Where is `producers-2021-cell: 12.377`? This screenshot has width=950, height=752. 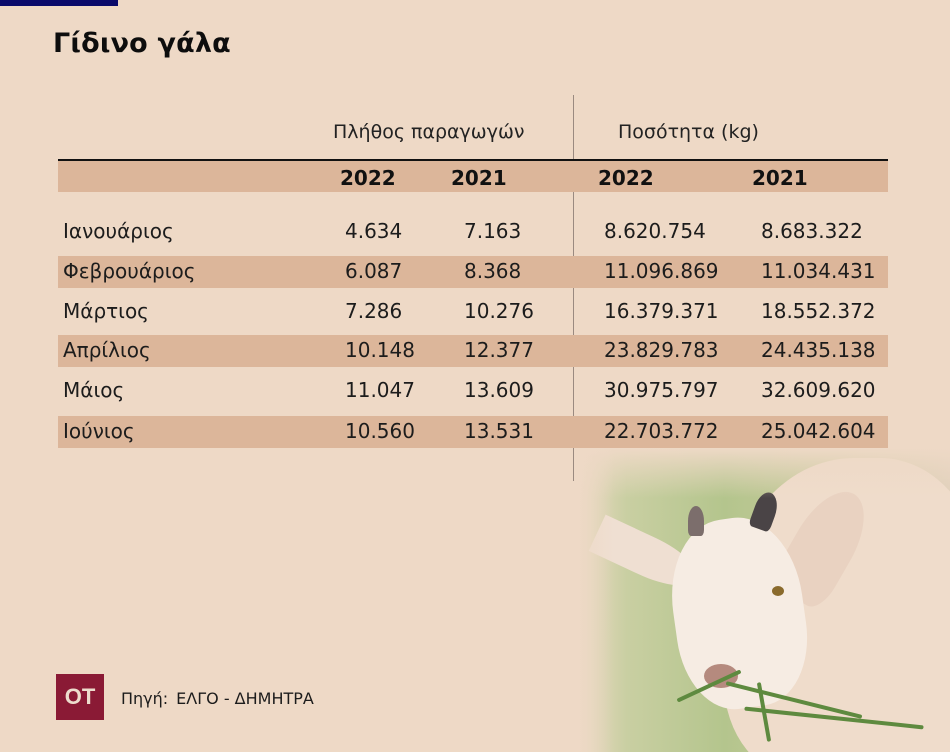 producers-2021-cell: 12.377 is located at coordinates (499, 350).